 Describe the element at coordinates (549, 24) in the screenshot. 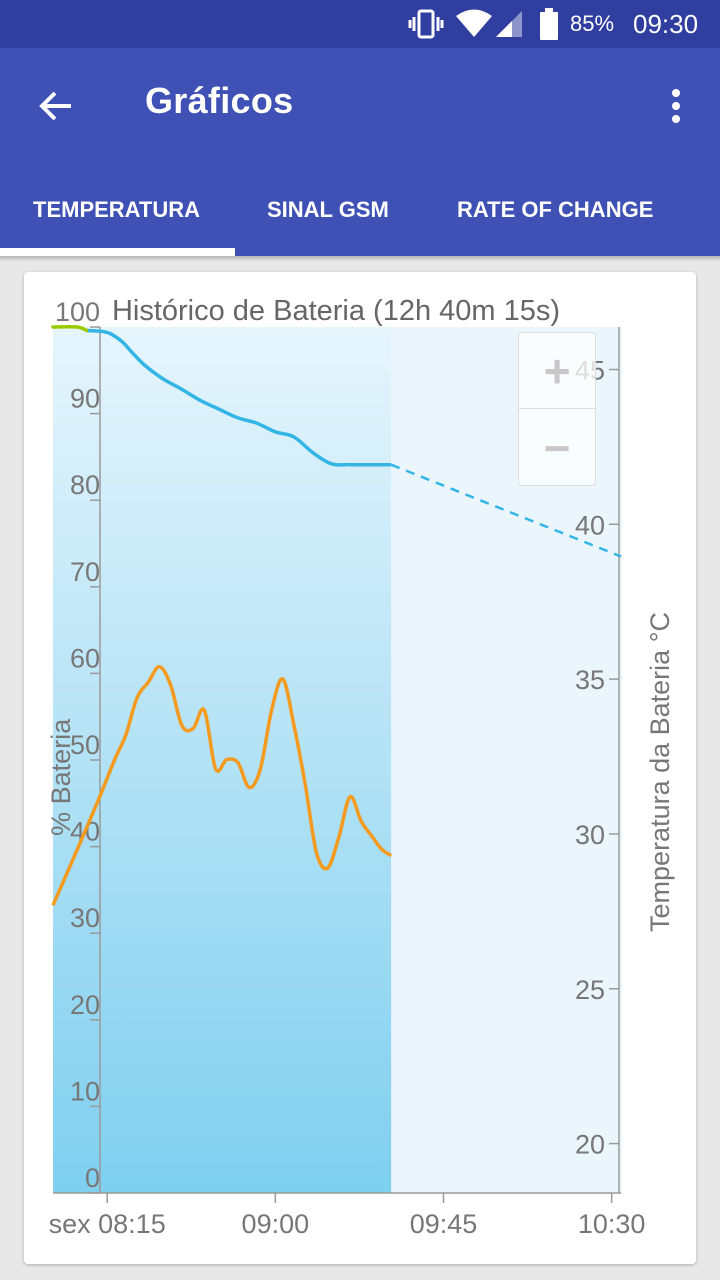

I see `battery-icon` at that location.